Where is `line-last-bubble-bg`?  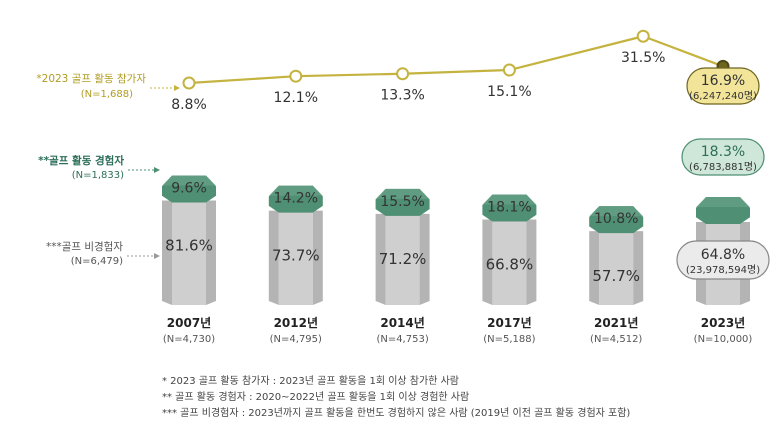
line-last-bubble-bg is located at coordinates (723, 86).